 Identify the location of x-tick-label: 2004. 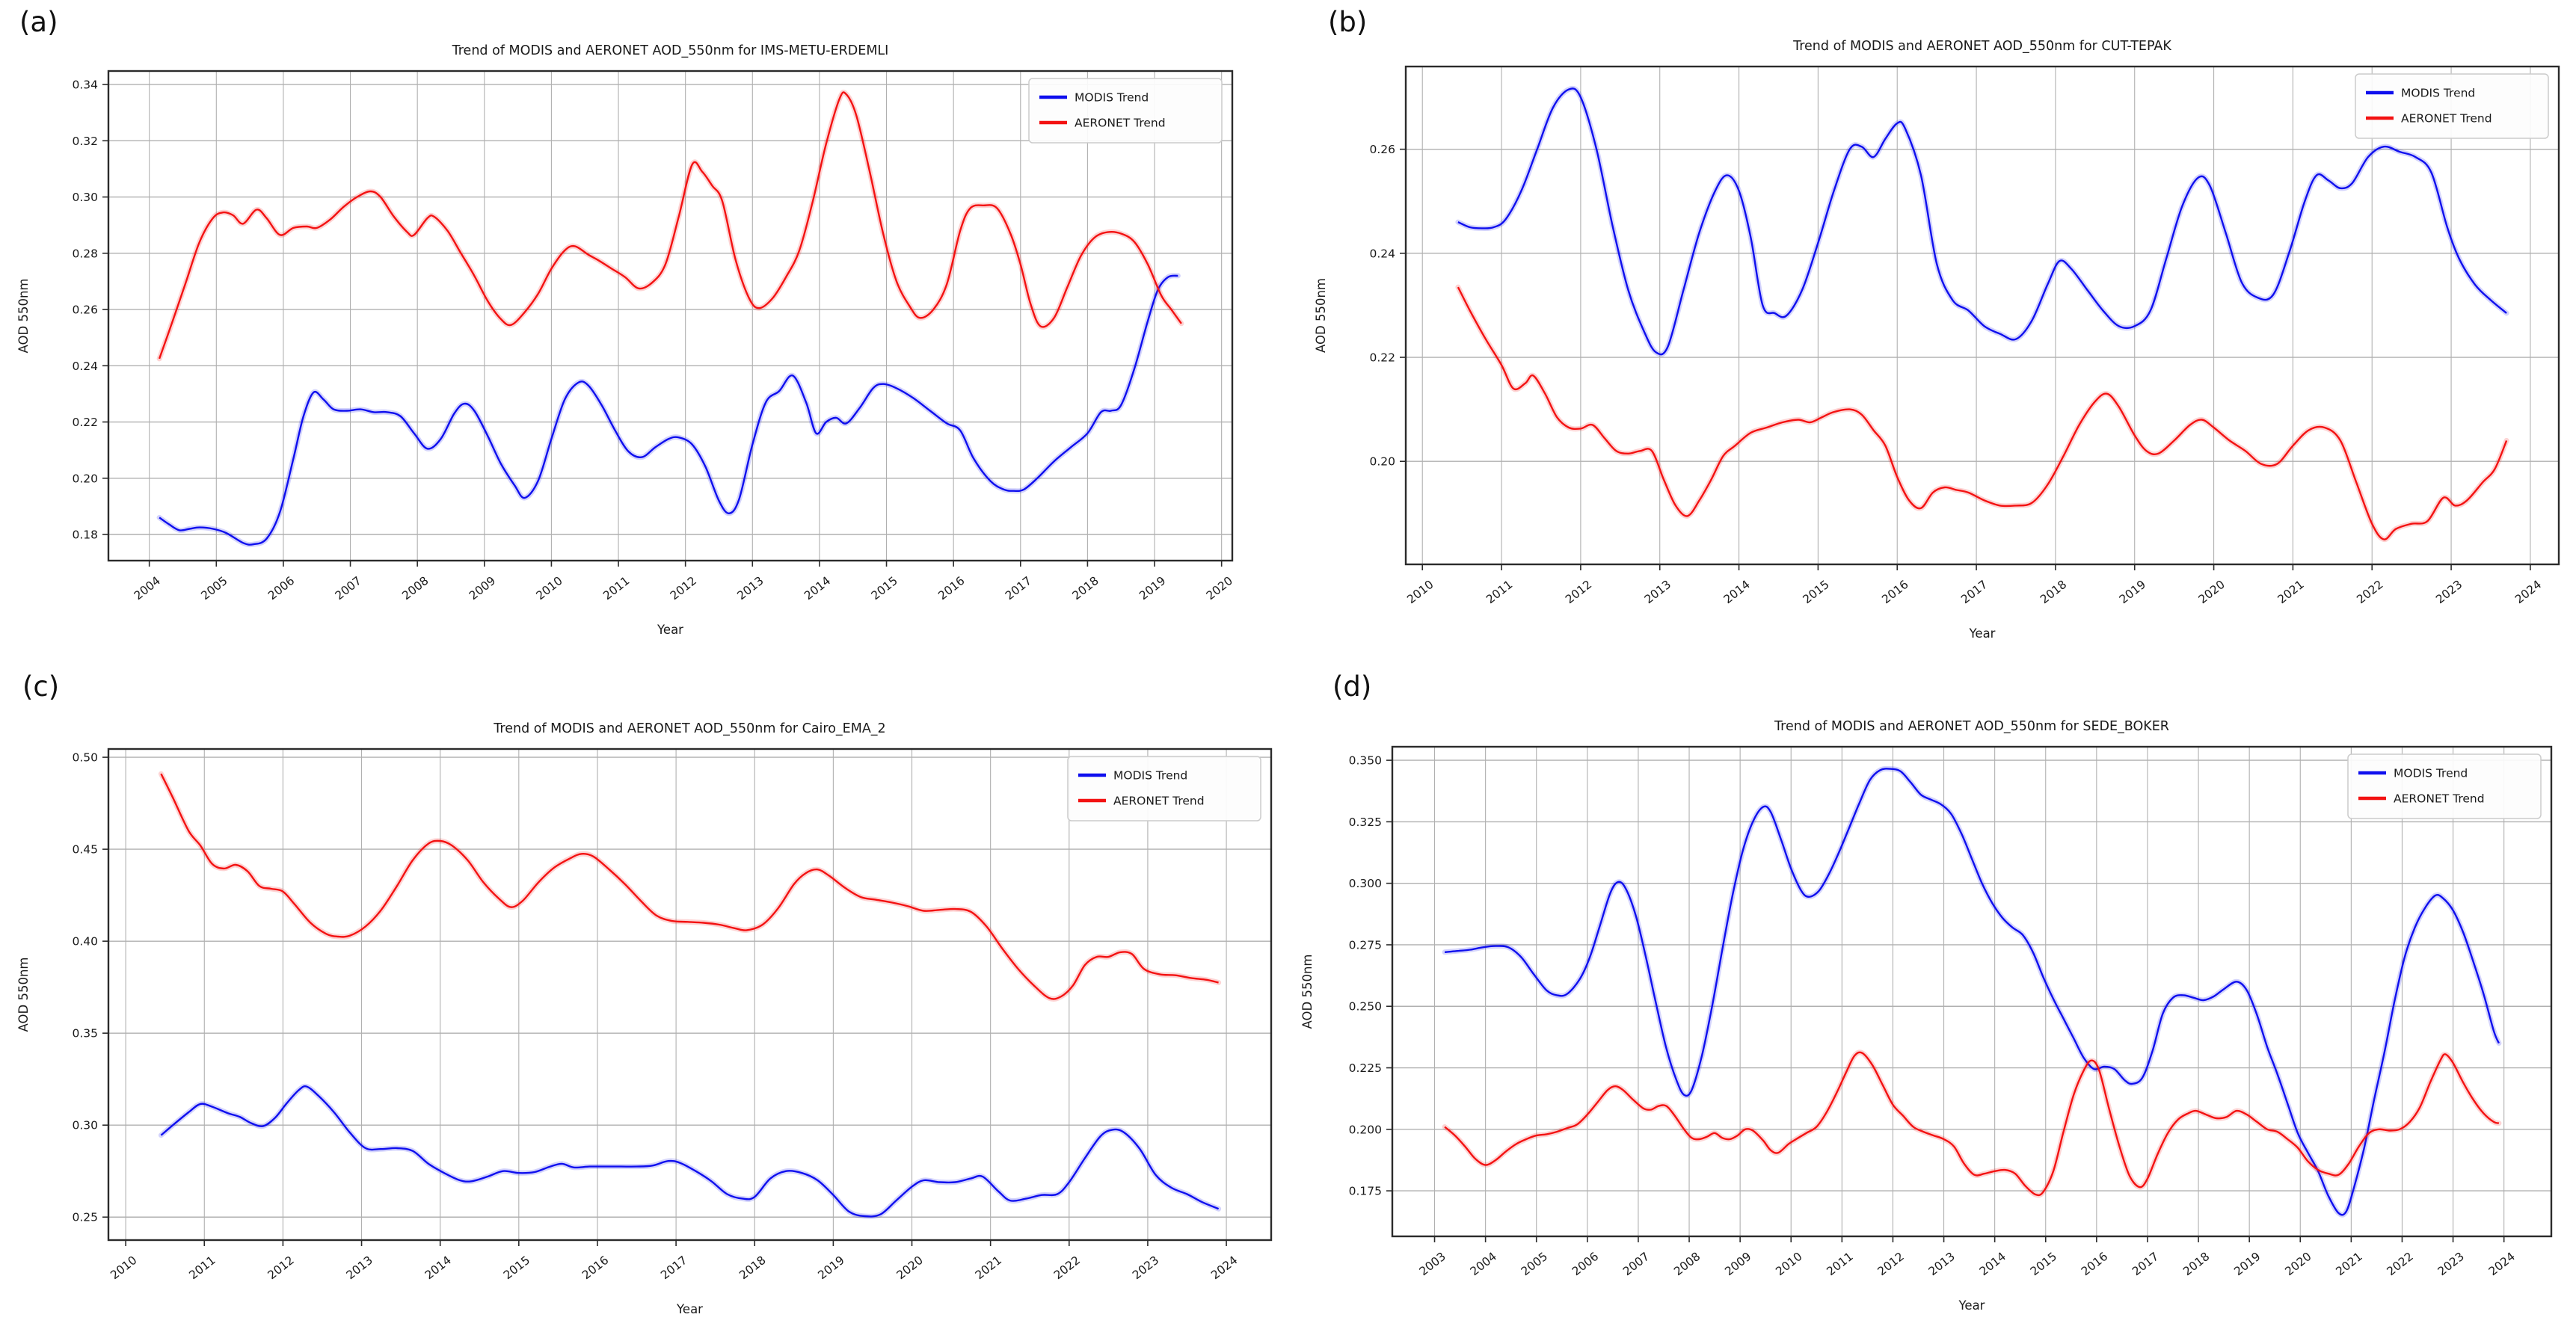
(147, 588).